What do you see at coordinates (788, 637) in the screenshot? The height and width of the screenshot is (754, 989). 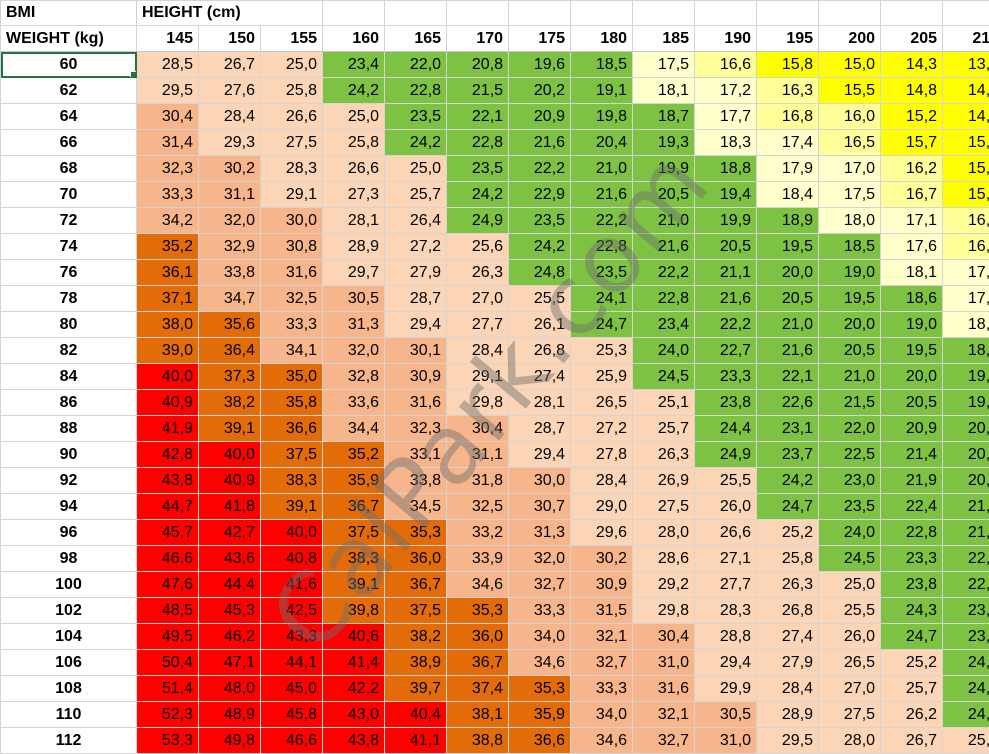 I see `bmi-value-cell: 27,4` at bounding box center [788, 637].